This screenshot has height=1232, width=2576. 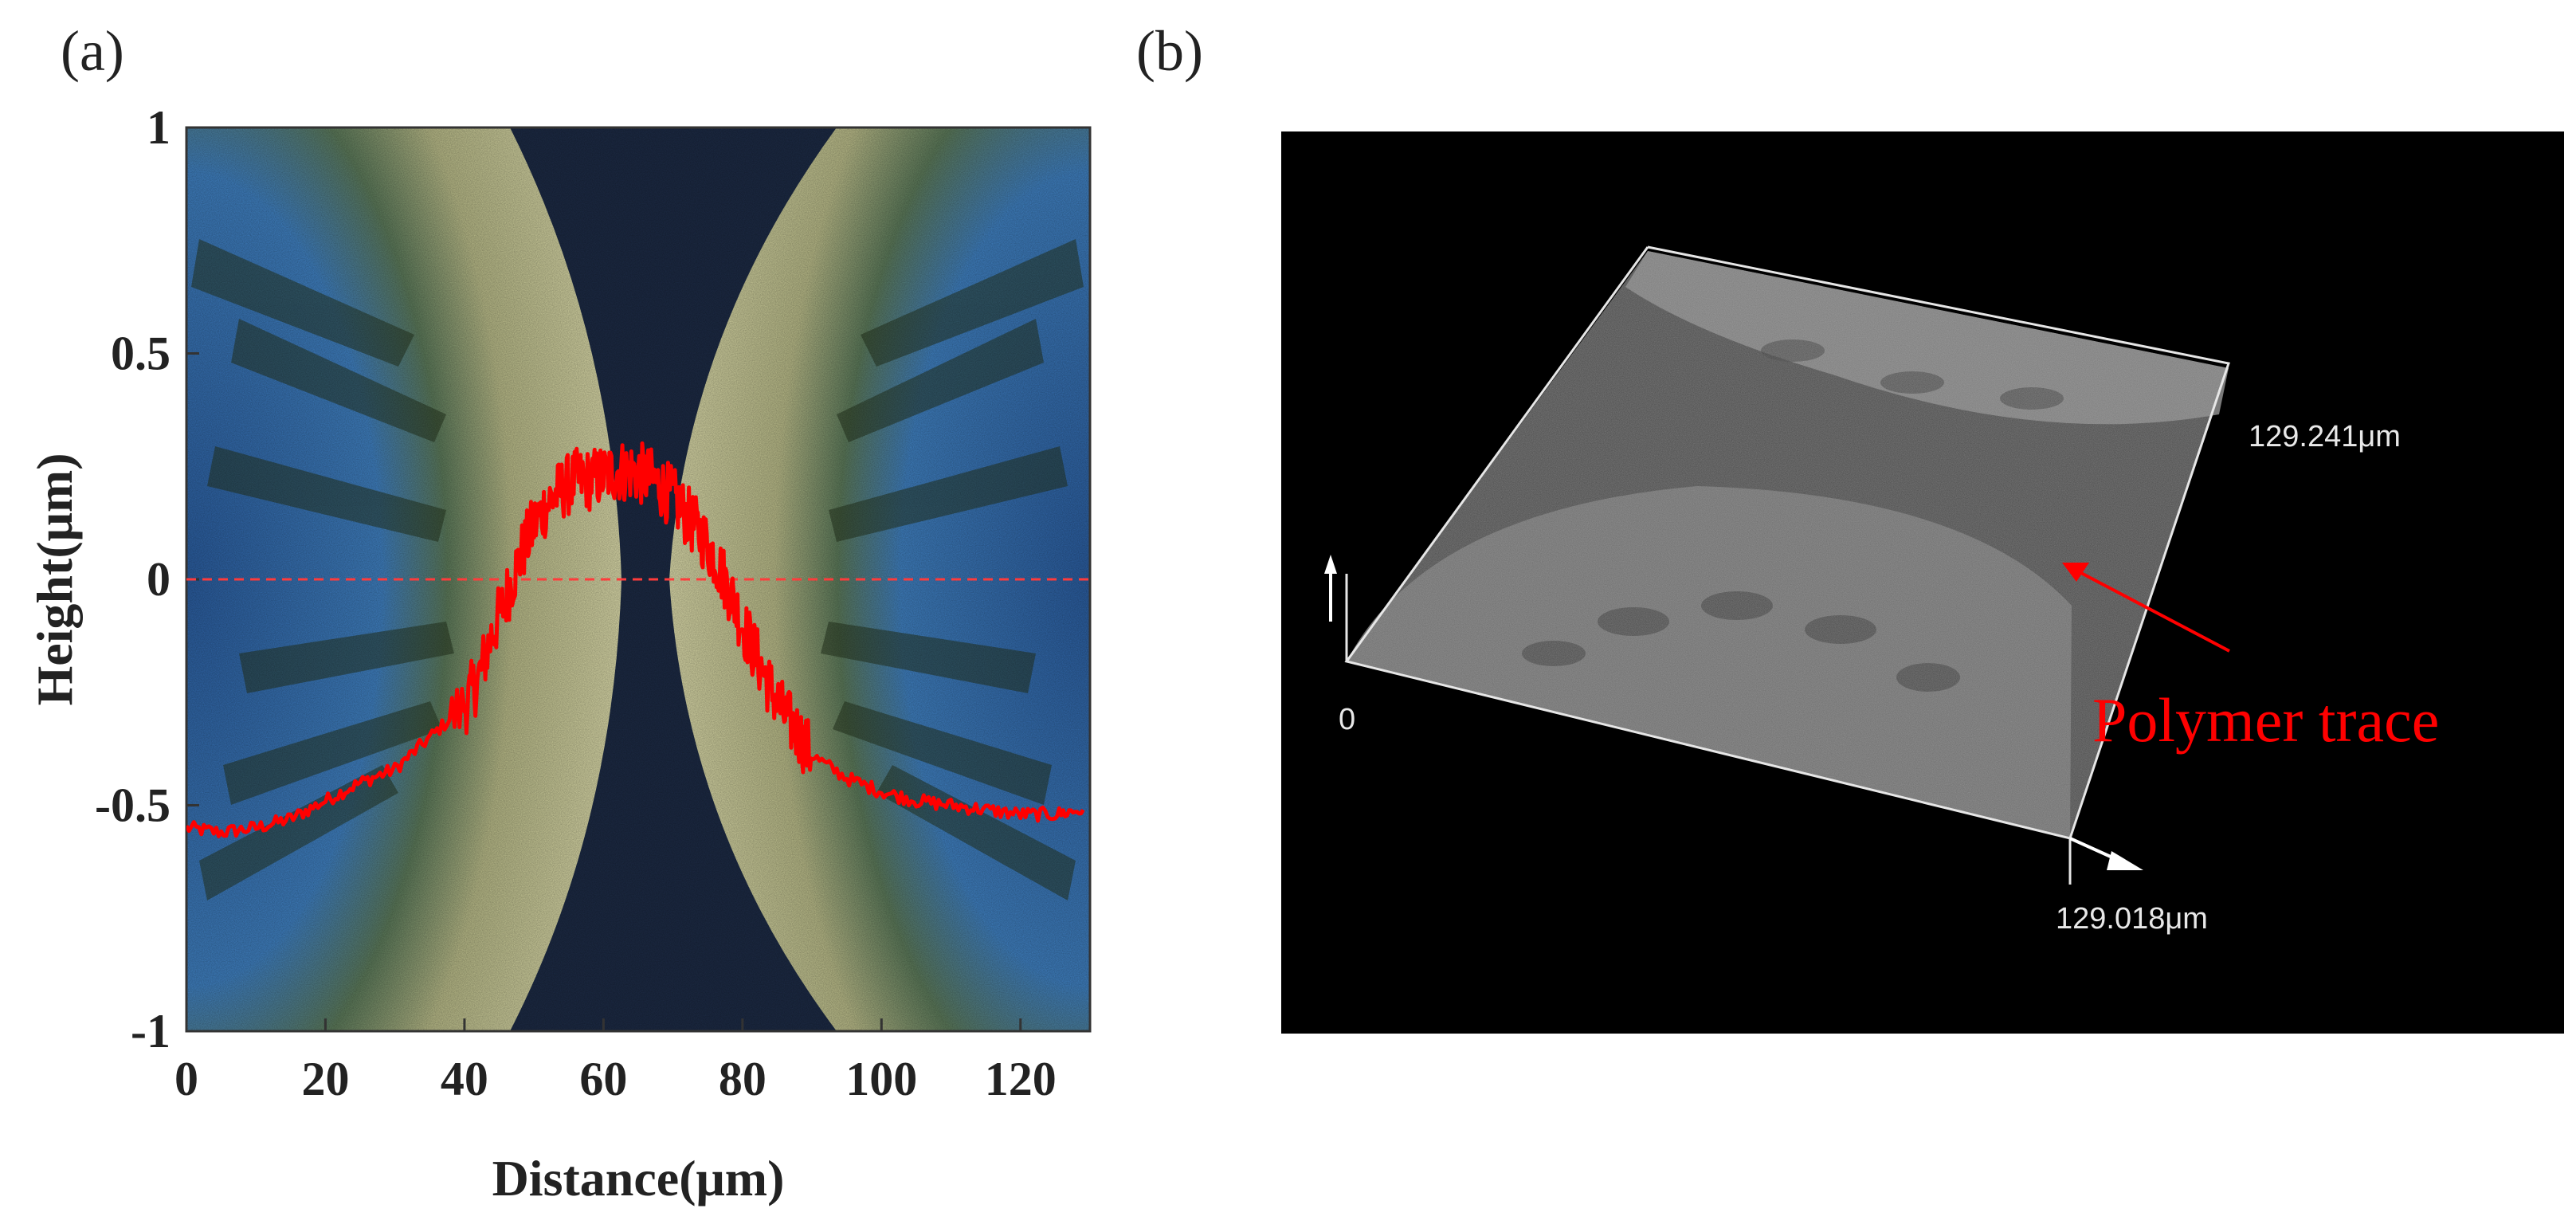 I want to click on x-tick-label: 40, so click(x=465, y=1079).